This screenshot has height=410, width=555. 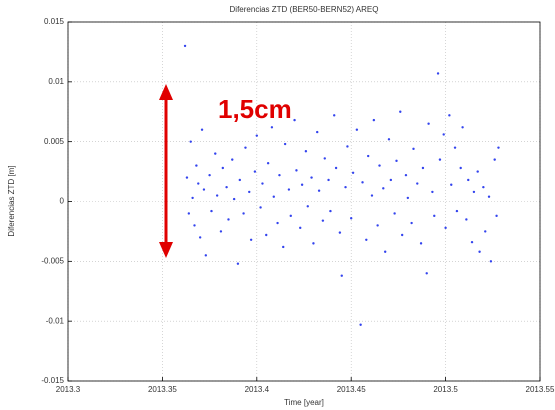 What do you see at coordinates (68, 389) in the screenshot?
I see `x-tick-label: 2013.3` at bounding box center [68, 389].